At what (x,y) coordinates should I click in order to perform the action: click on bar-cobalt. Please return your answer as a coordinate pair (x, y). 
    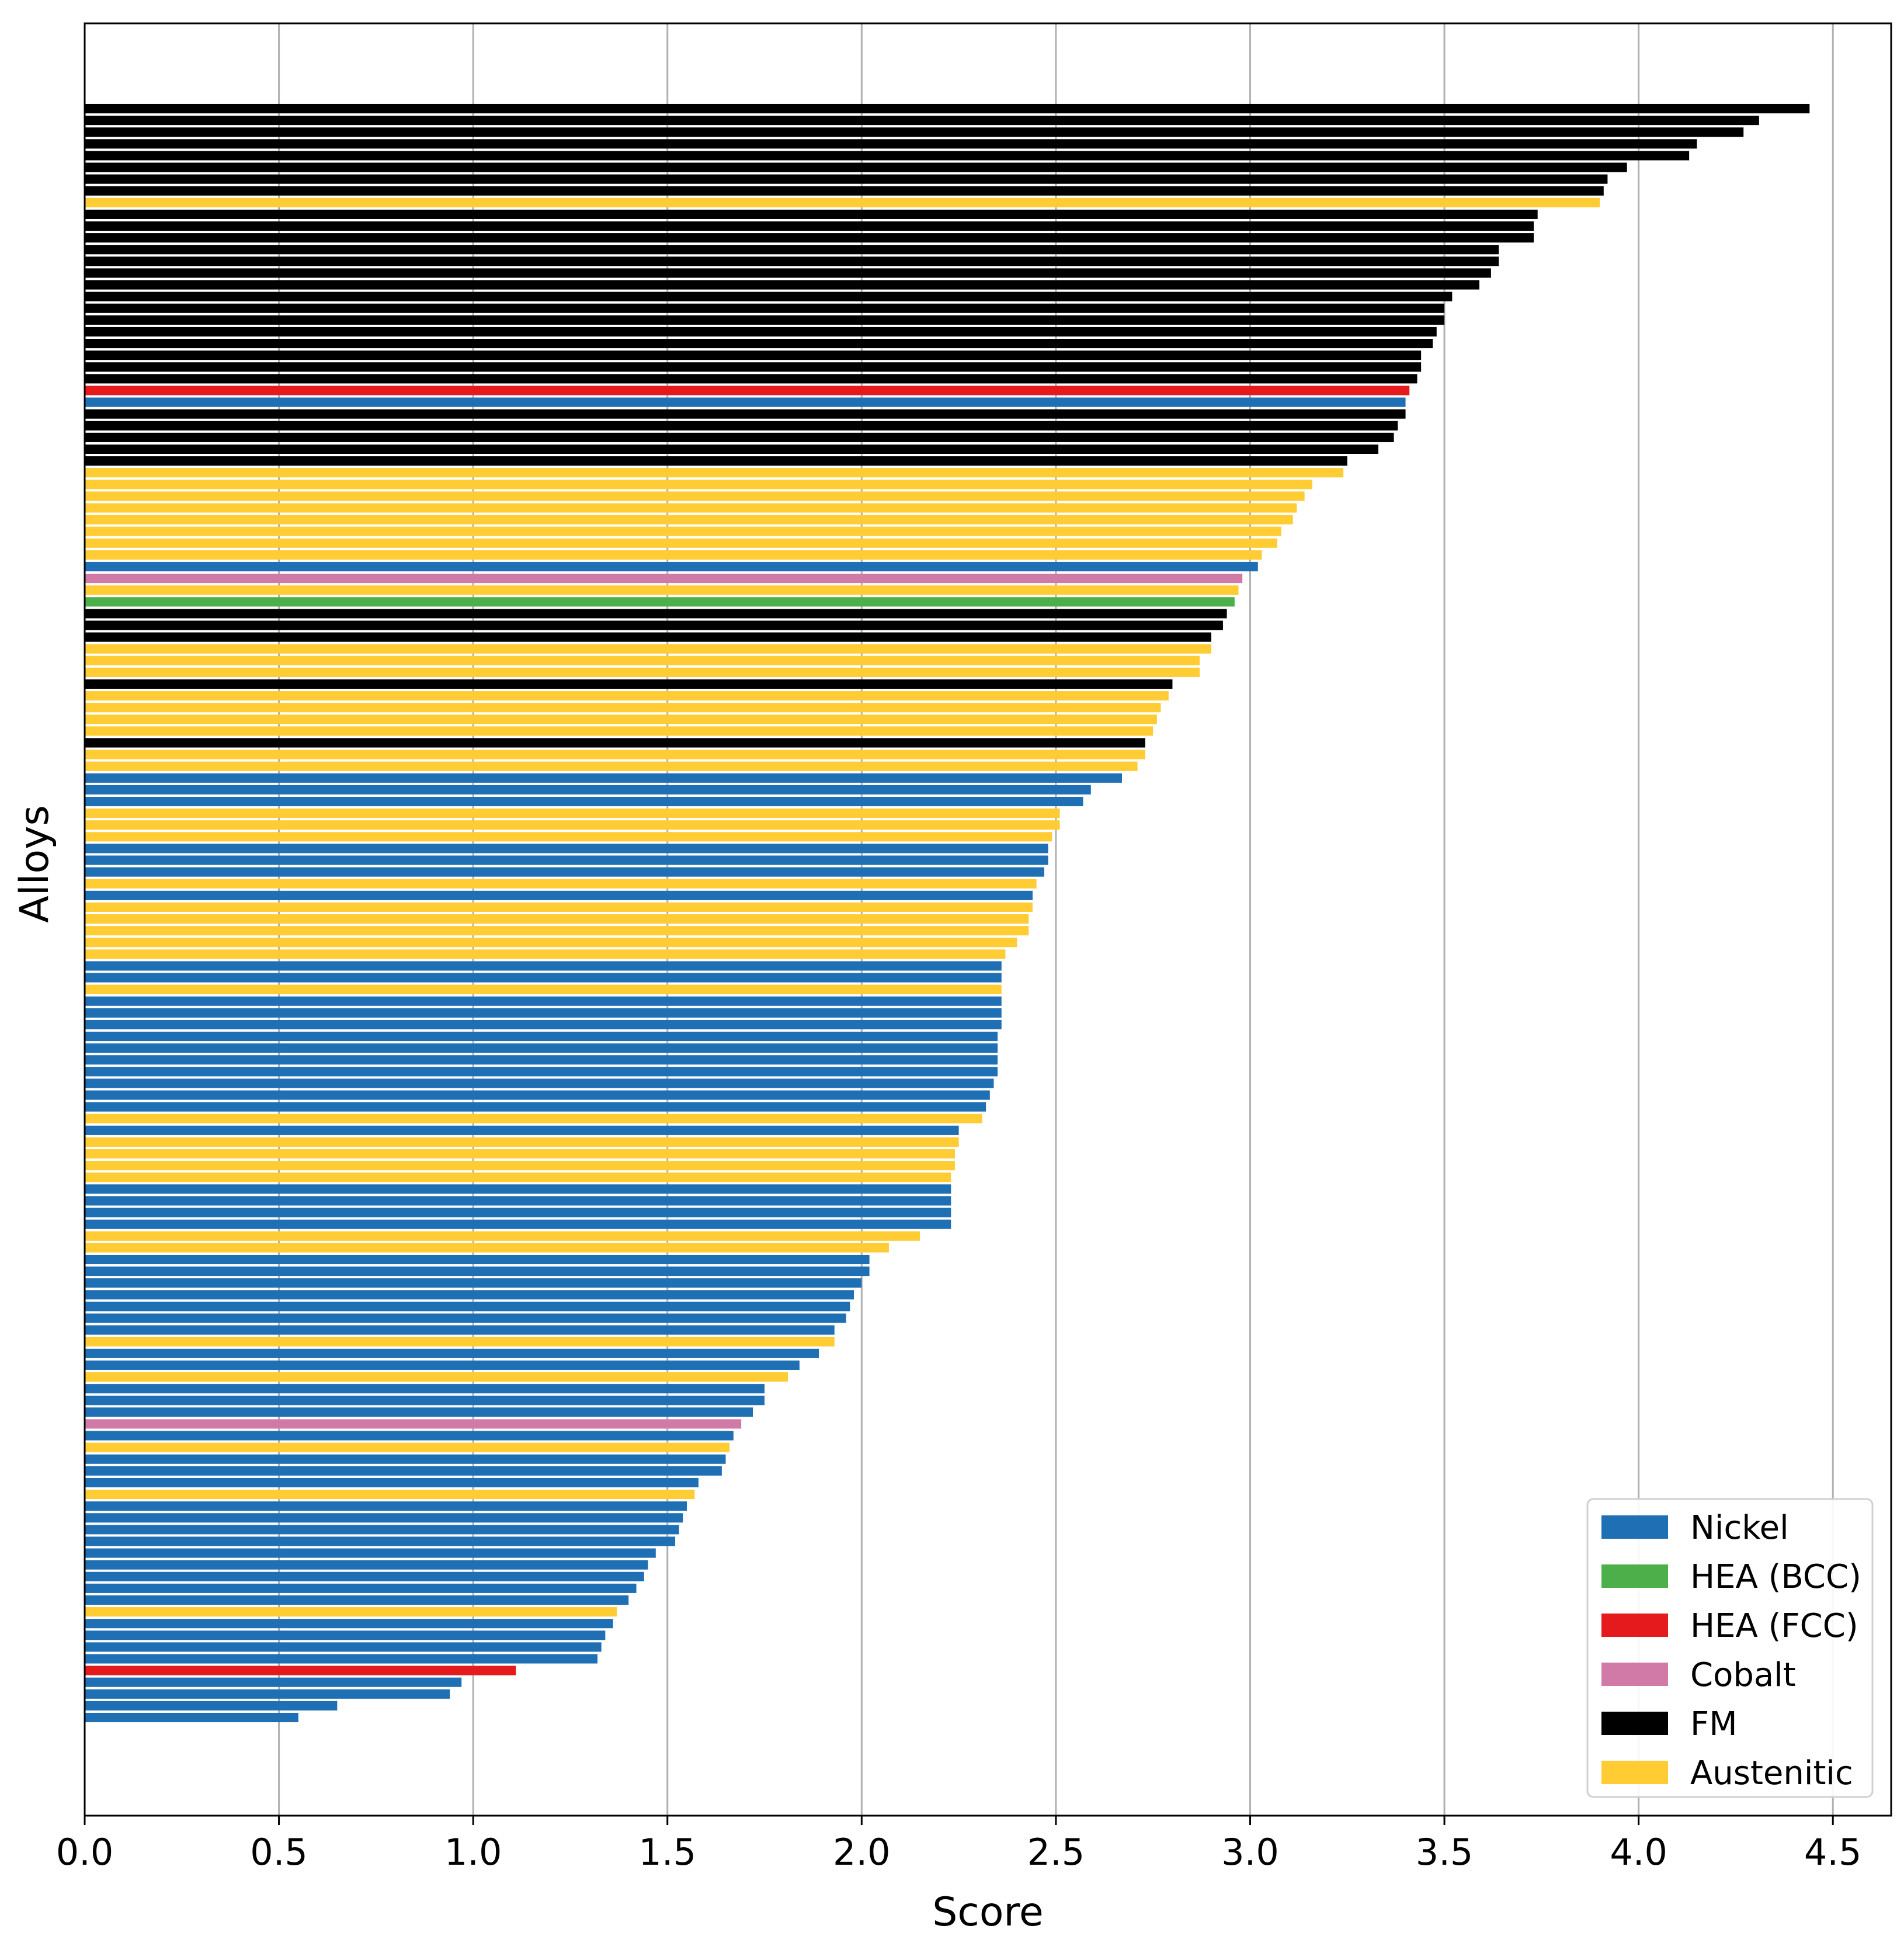
    Looking at the image, I should click on (664, 579).